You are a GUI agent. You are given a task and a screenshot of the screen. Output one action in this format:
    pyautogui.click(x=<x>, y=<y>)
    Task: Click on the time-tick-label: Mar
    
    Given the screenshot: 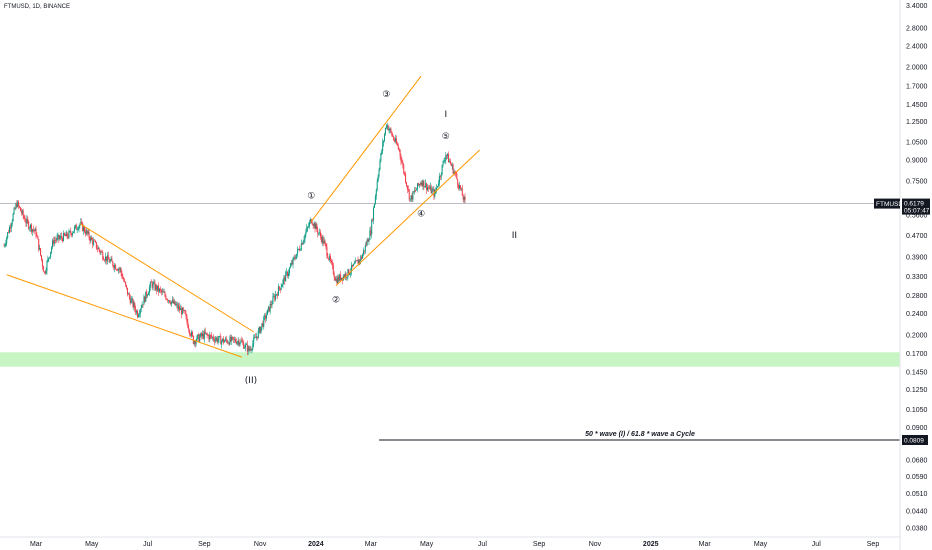 What is the action you would take?
    pyautogui.click(x=36, y=544)
    